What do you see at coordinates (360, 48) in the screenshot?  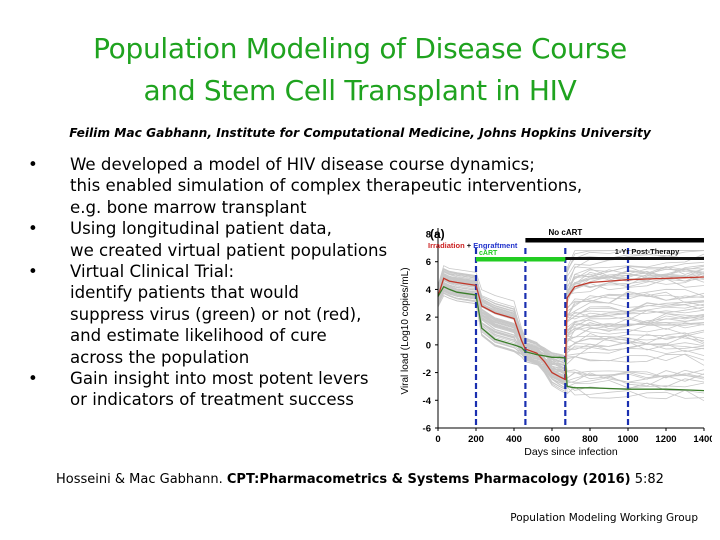 I see `slide-title-line-1: Population Modeling of Disease Course` at bounding box center [360, 48].